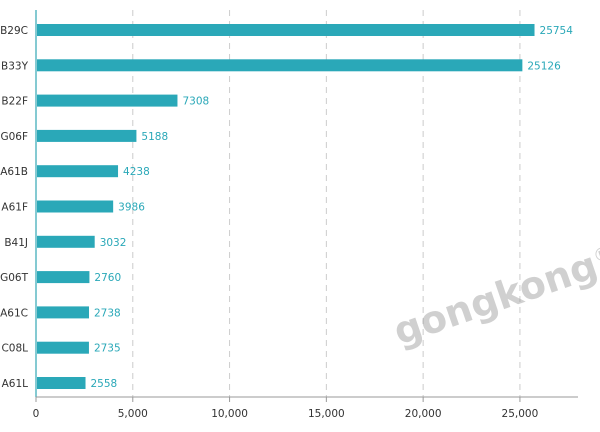  I want to click on x-tick-label: 0, so click(36, 414).